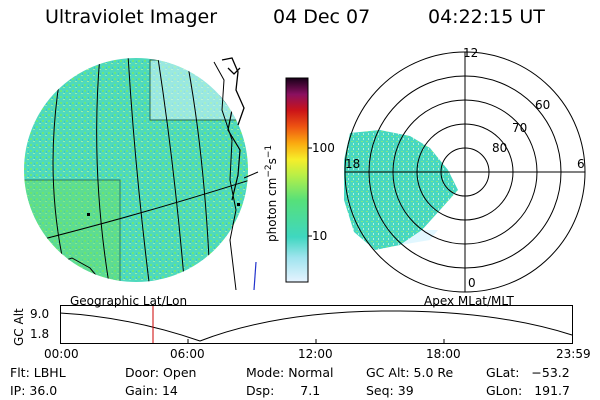 The height and width of the screenshot is (400, 600). I want to click on time-tick-1200: 12:00, so click(315, 354).